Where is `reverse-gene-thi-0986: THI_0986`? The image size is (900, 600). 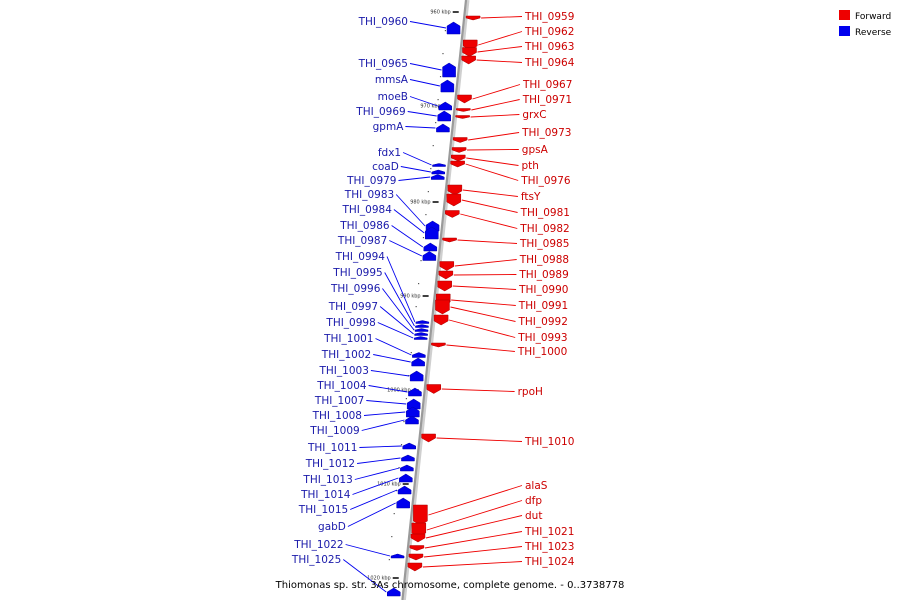
reverse-gene-thi-0986: THI_0986 is located at coordinates (388, 236).